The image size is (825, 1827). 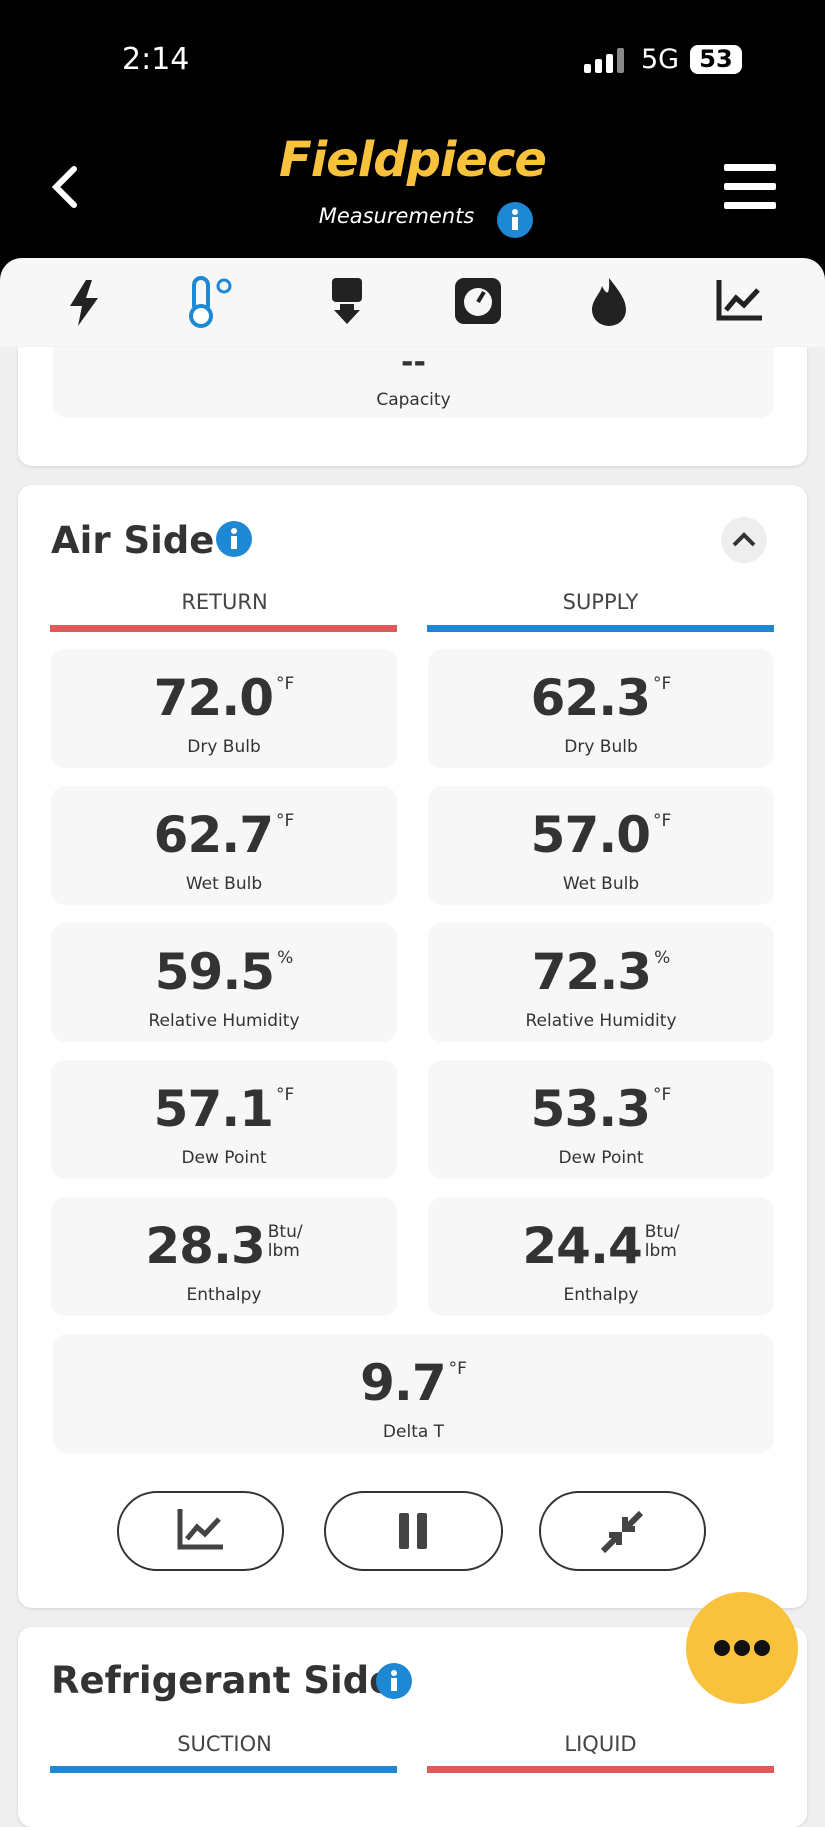 I want to click on measurement-tile: 28.3 Btu/lbm Enthalpy, so click(x=224, y=1256).